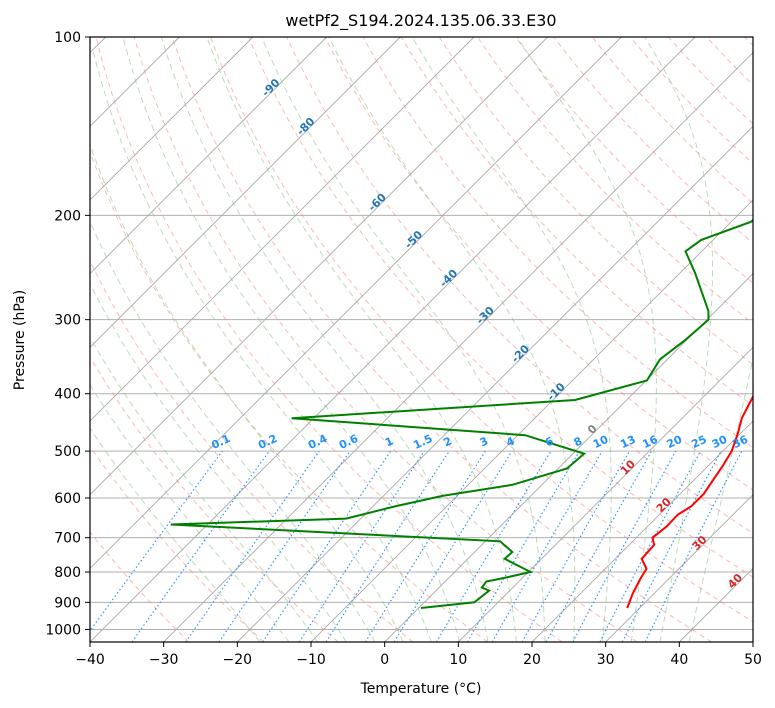  What do you see at coordinates (164, 660) in the screenshot?
I see `x-tick-label: −30` at bounding box center [164, 660].